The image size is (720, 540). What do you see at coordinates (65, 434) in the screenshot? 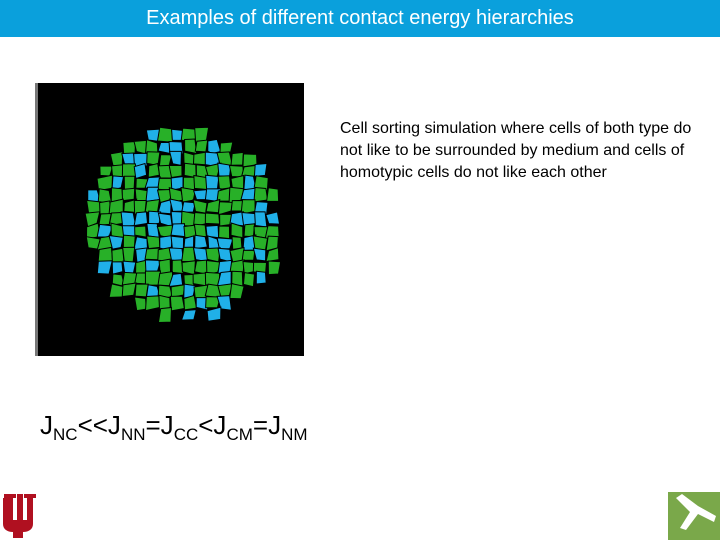
I see `formula-subscript: NC` at bounding box center [65, 434].